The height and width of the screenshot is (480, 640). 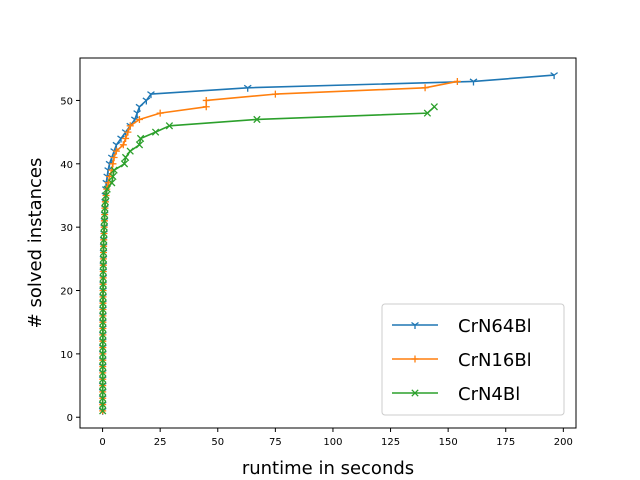 I want to click on x-tick-label: 25, so click(x=160, y=442).